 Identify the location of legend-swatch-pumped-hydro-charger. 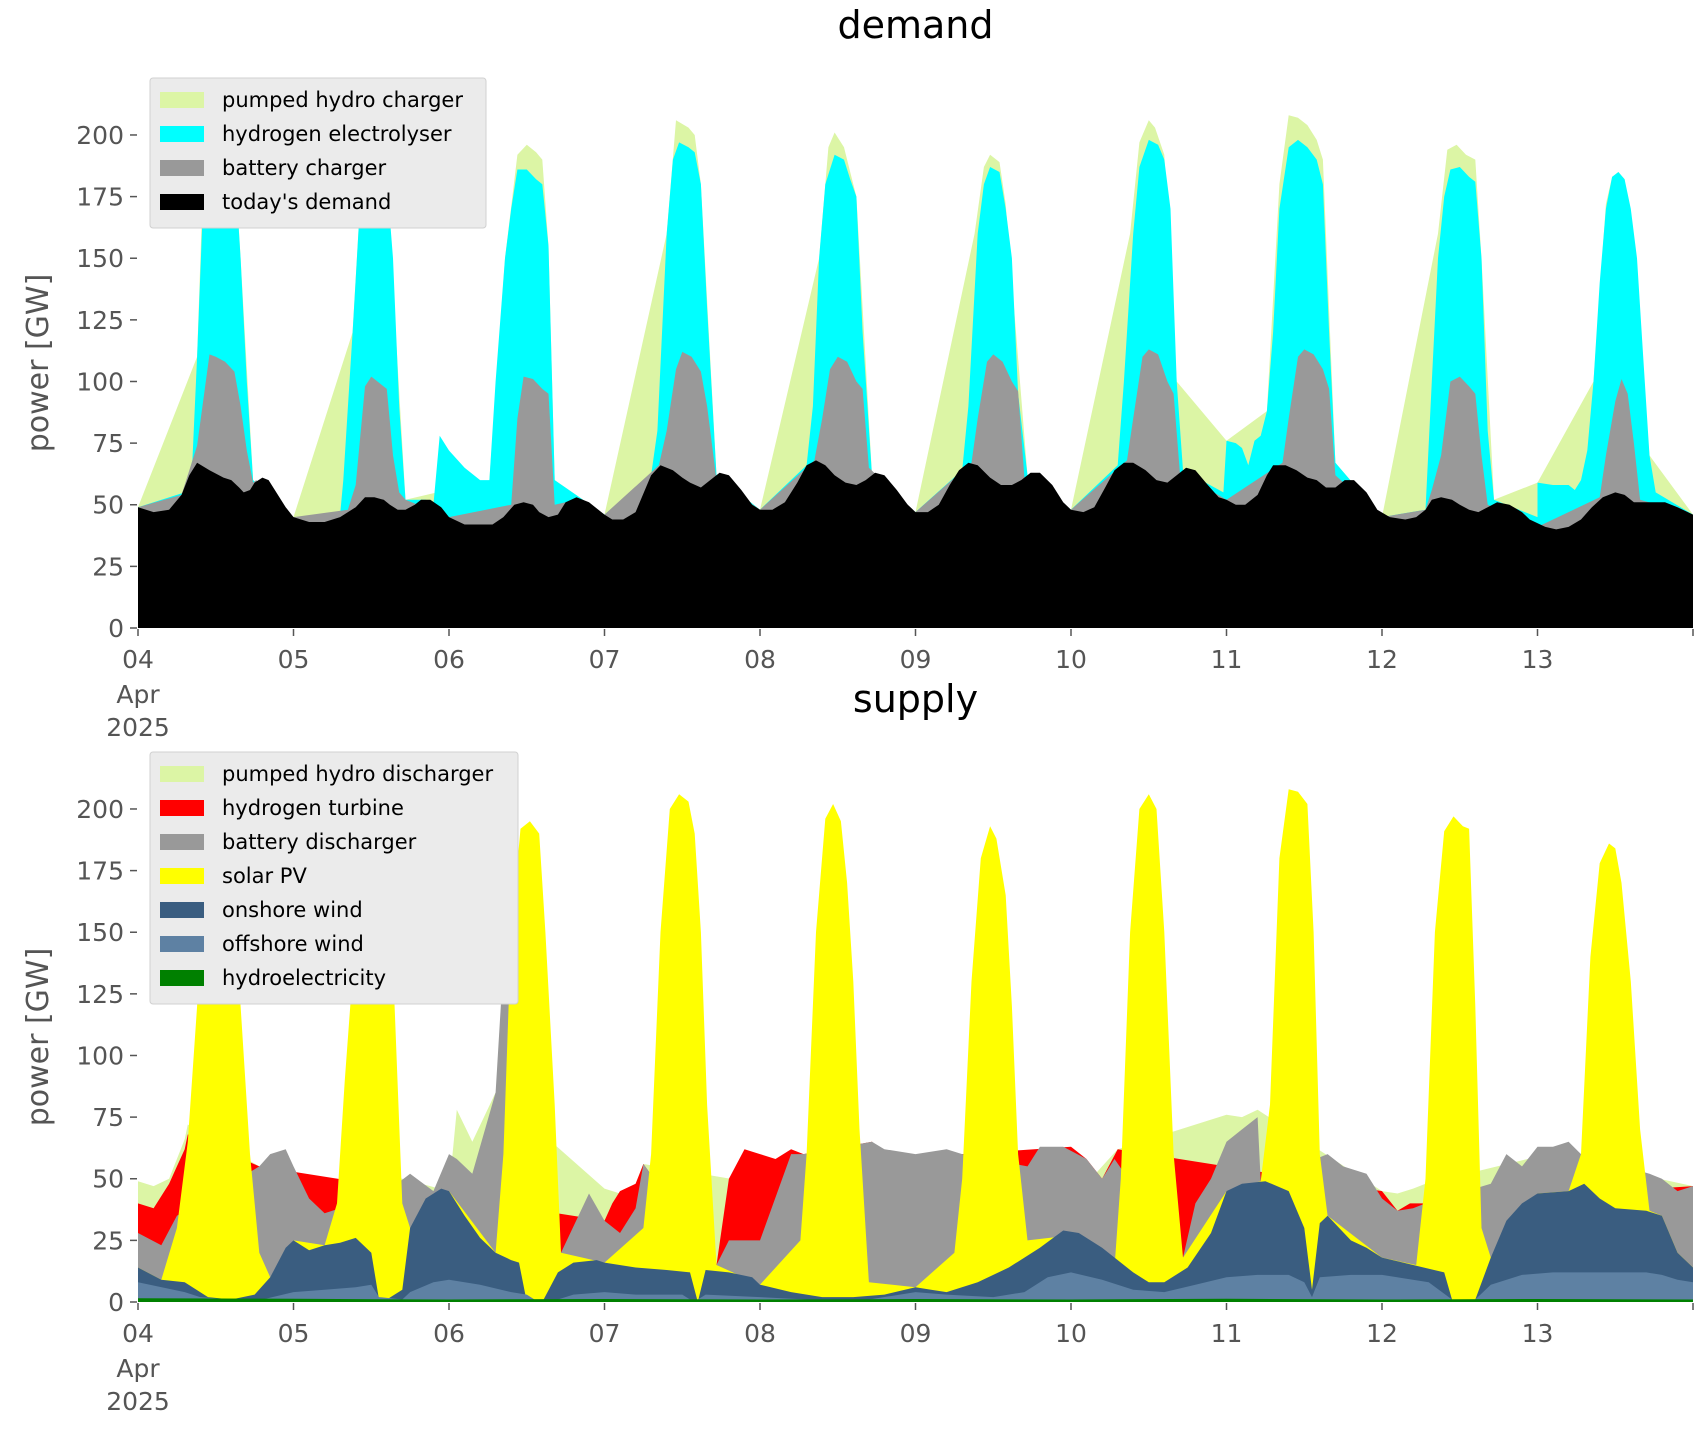
(182, 100).